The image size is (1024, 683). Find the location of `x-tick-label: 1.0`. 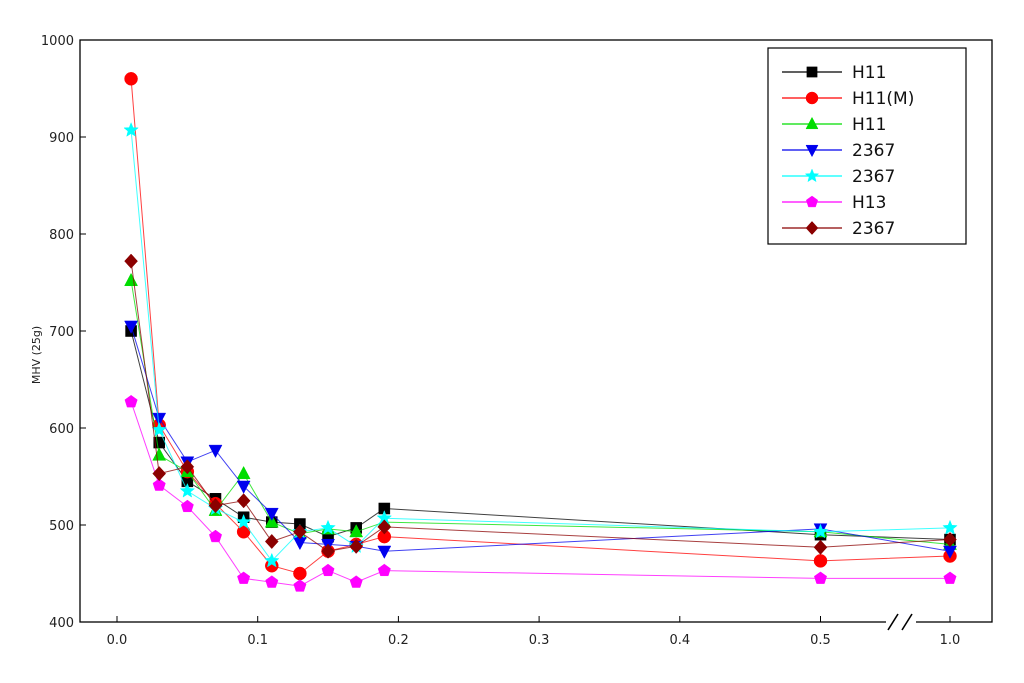

x-tick-label: 1.0 is located at coordinates (950, 640).